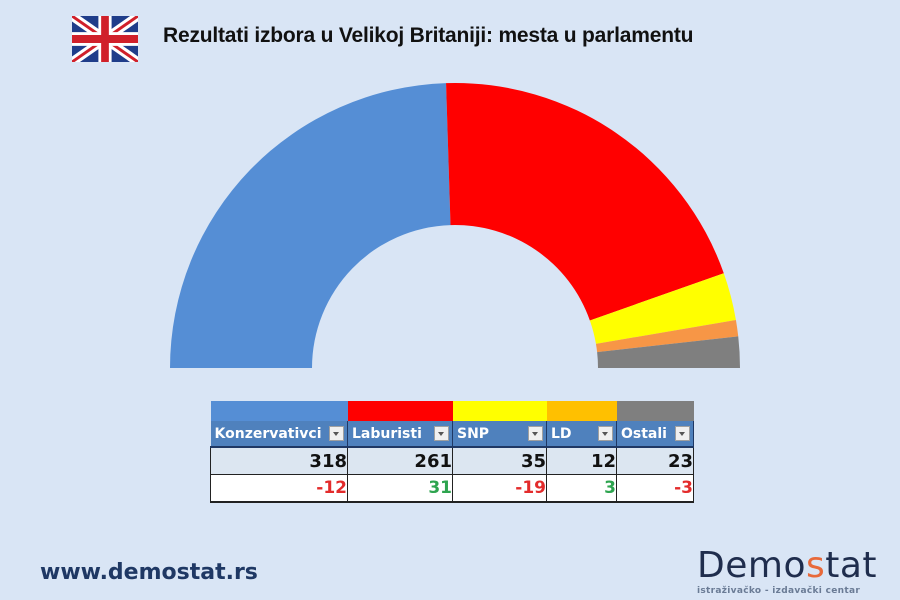 This screenshot has height=600, width=900. I want to click on seats-cell: 318, so click(279, 461).